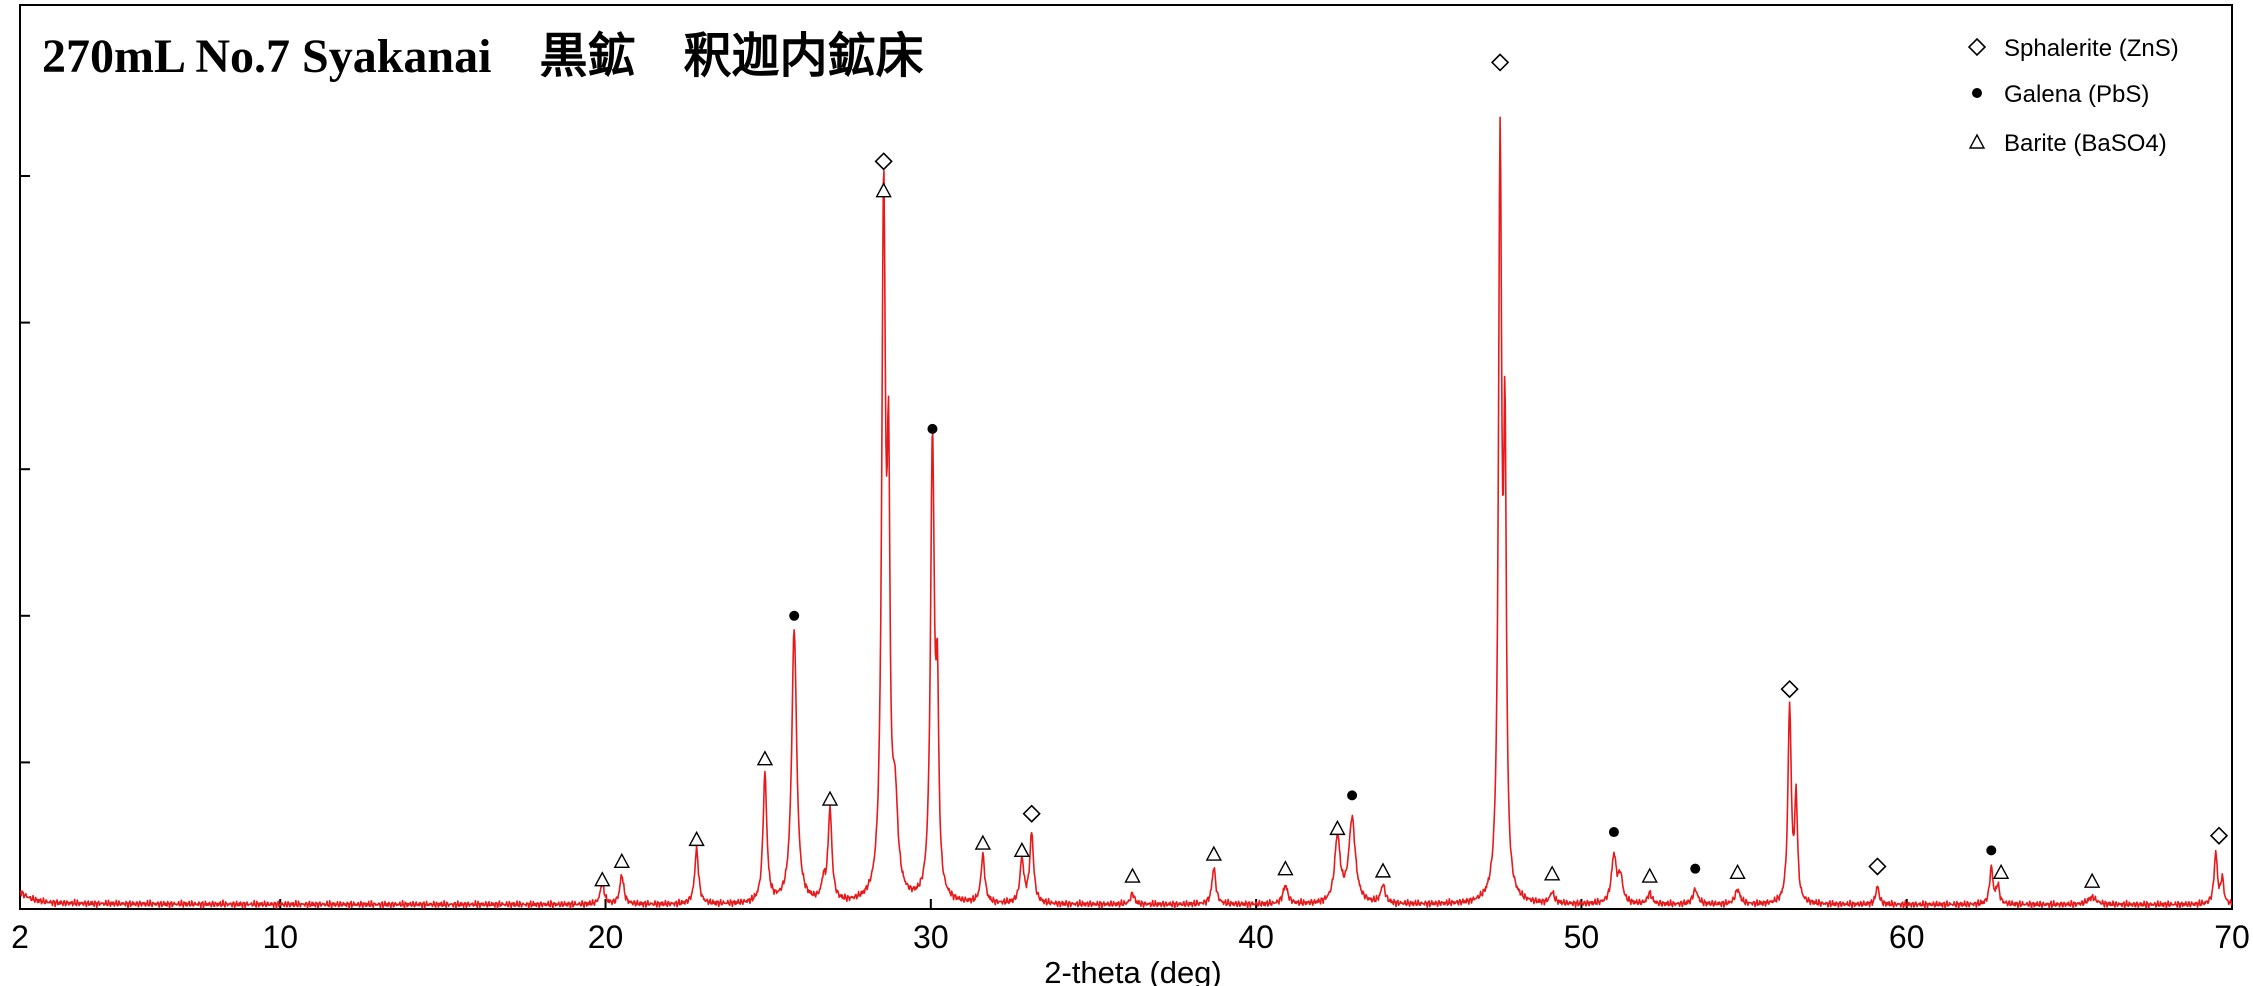 Image resolution: width=2253 pixels, height=986 pixels. What do you see at coordinates (1907, 937) in the screenshot?
I see `x-tick-label: 60` at bounding box center [1907, 937].